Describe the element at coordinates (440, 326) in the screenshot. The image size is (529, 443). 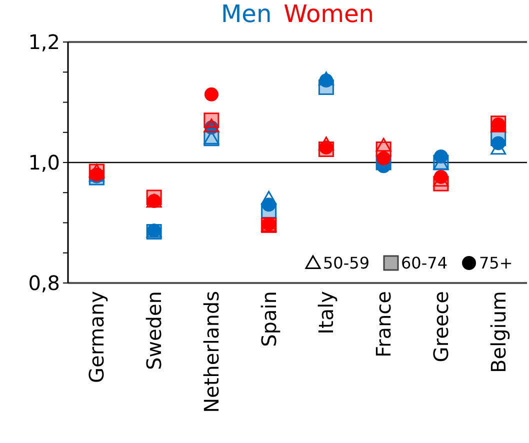
I see `x-tick-label: Greece` at that location.